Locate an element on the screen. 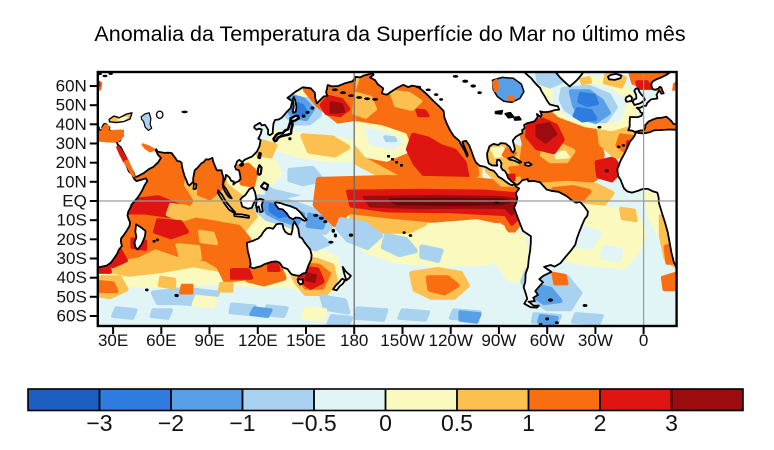 The height and width of the screenshot is (450, 774). svg-text: 150W is located at coordinates (402, 340).